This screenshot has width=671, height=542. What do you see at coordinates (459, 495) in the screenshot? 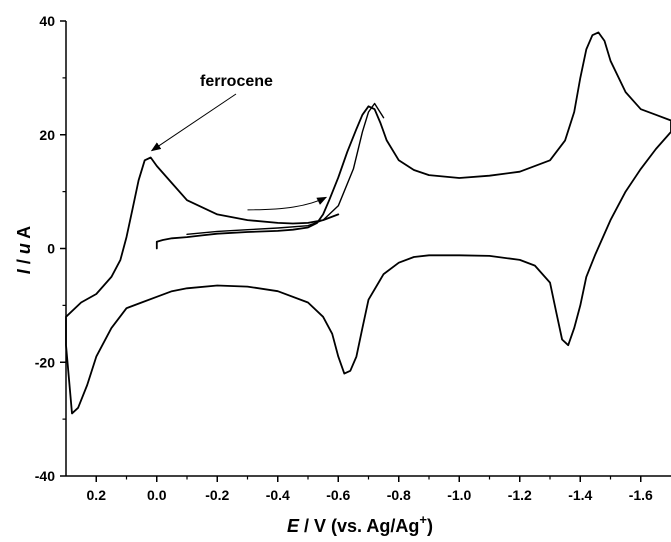
I see `x-tick-label: -1.0` at bounding box center [459, 495].